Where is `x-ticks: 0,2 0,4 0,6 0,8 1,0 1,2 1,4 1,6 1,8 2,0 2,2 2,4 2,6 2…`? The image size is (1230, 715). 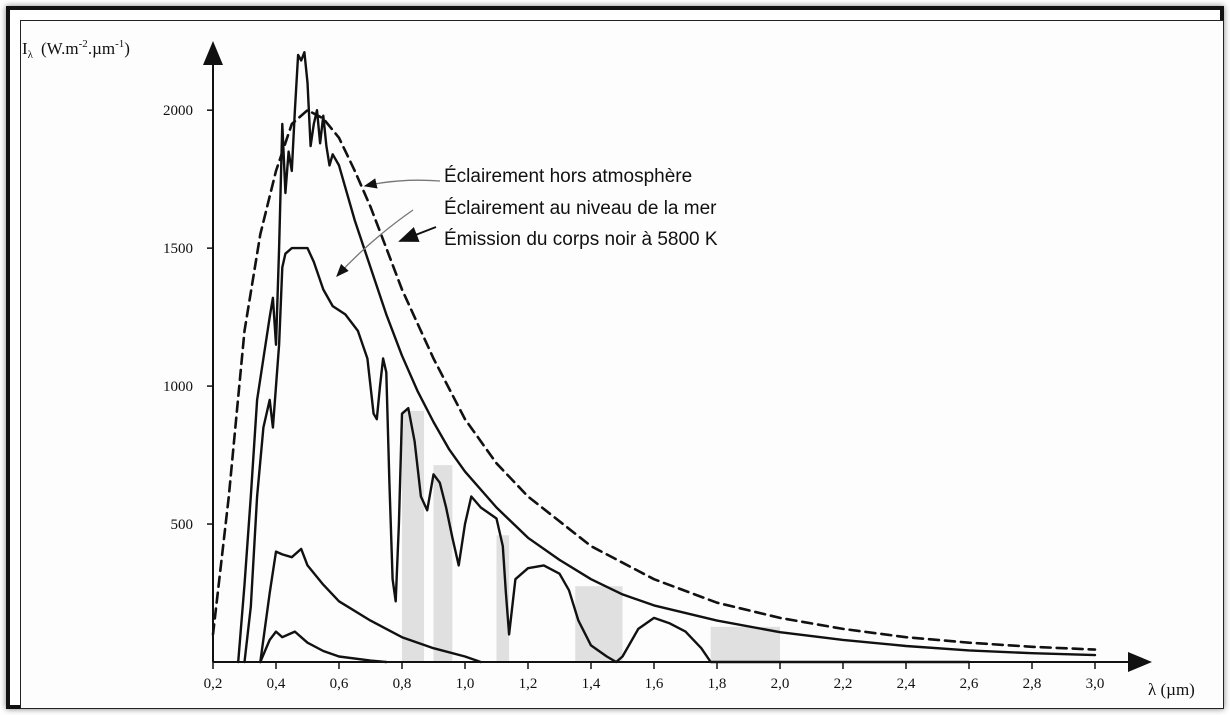
x-ticks: 0,2 0,4 0,6 0,8 1,0 1,2 1,4 1,6 1,8 2,0 2,2 2,4 2,6 2… is located at coordinates (654, 677).